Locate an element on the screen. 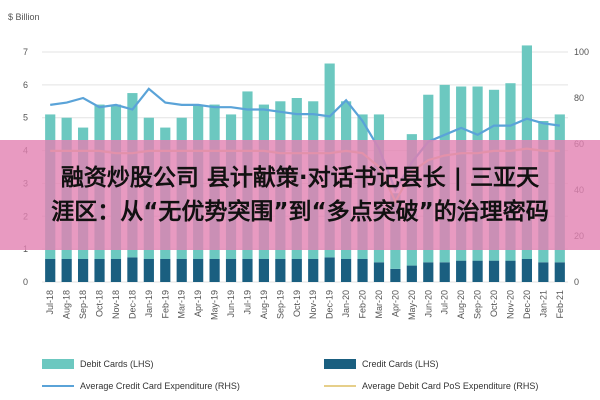 This screenshot has height=400, width=600. right-tick-label: 100 is located at coordinates (581, 52).